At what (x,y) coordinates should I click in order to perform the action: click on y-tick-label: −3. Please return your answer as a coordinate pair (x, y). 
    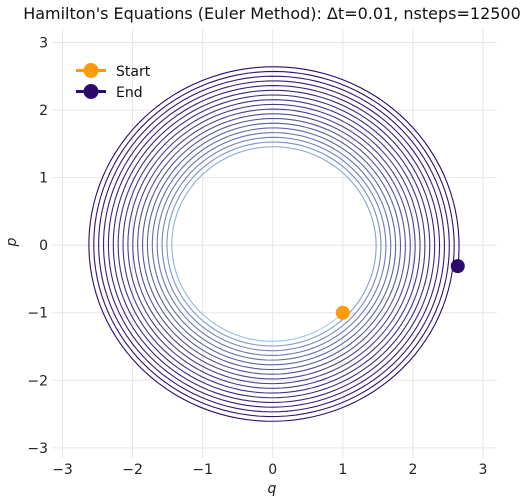
    Looking at the image, I should click on (37, 449).